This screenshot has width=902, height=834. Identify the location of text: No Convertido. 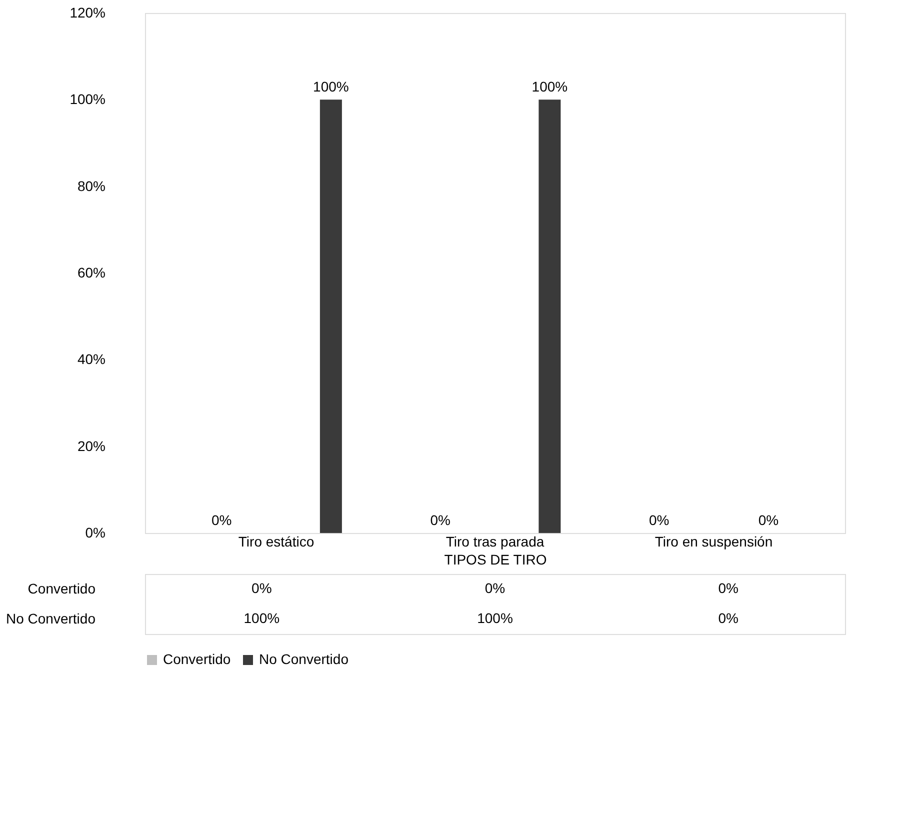
(51, 618).